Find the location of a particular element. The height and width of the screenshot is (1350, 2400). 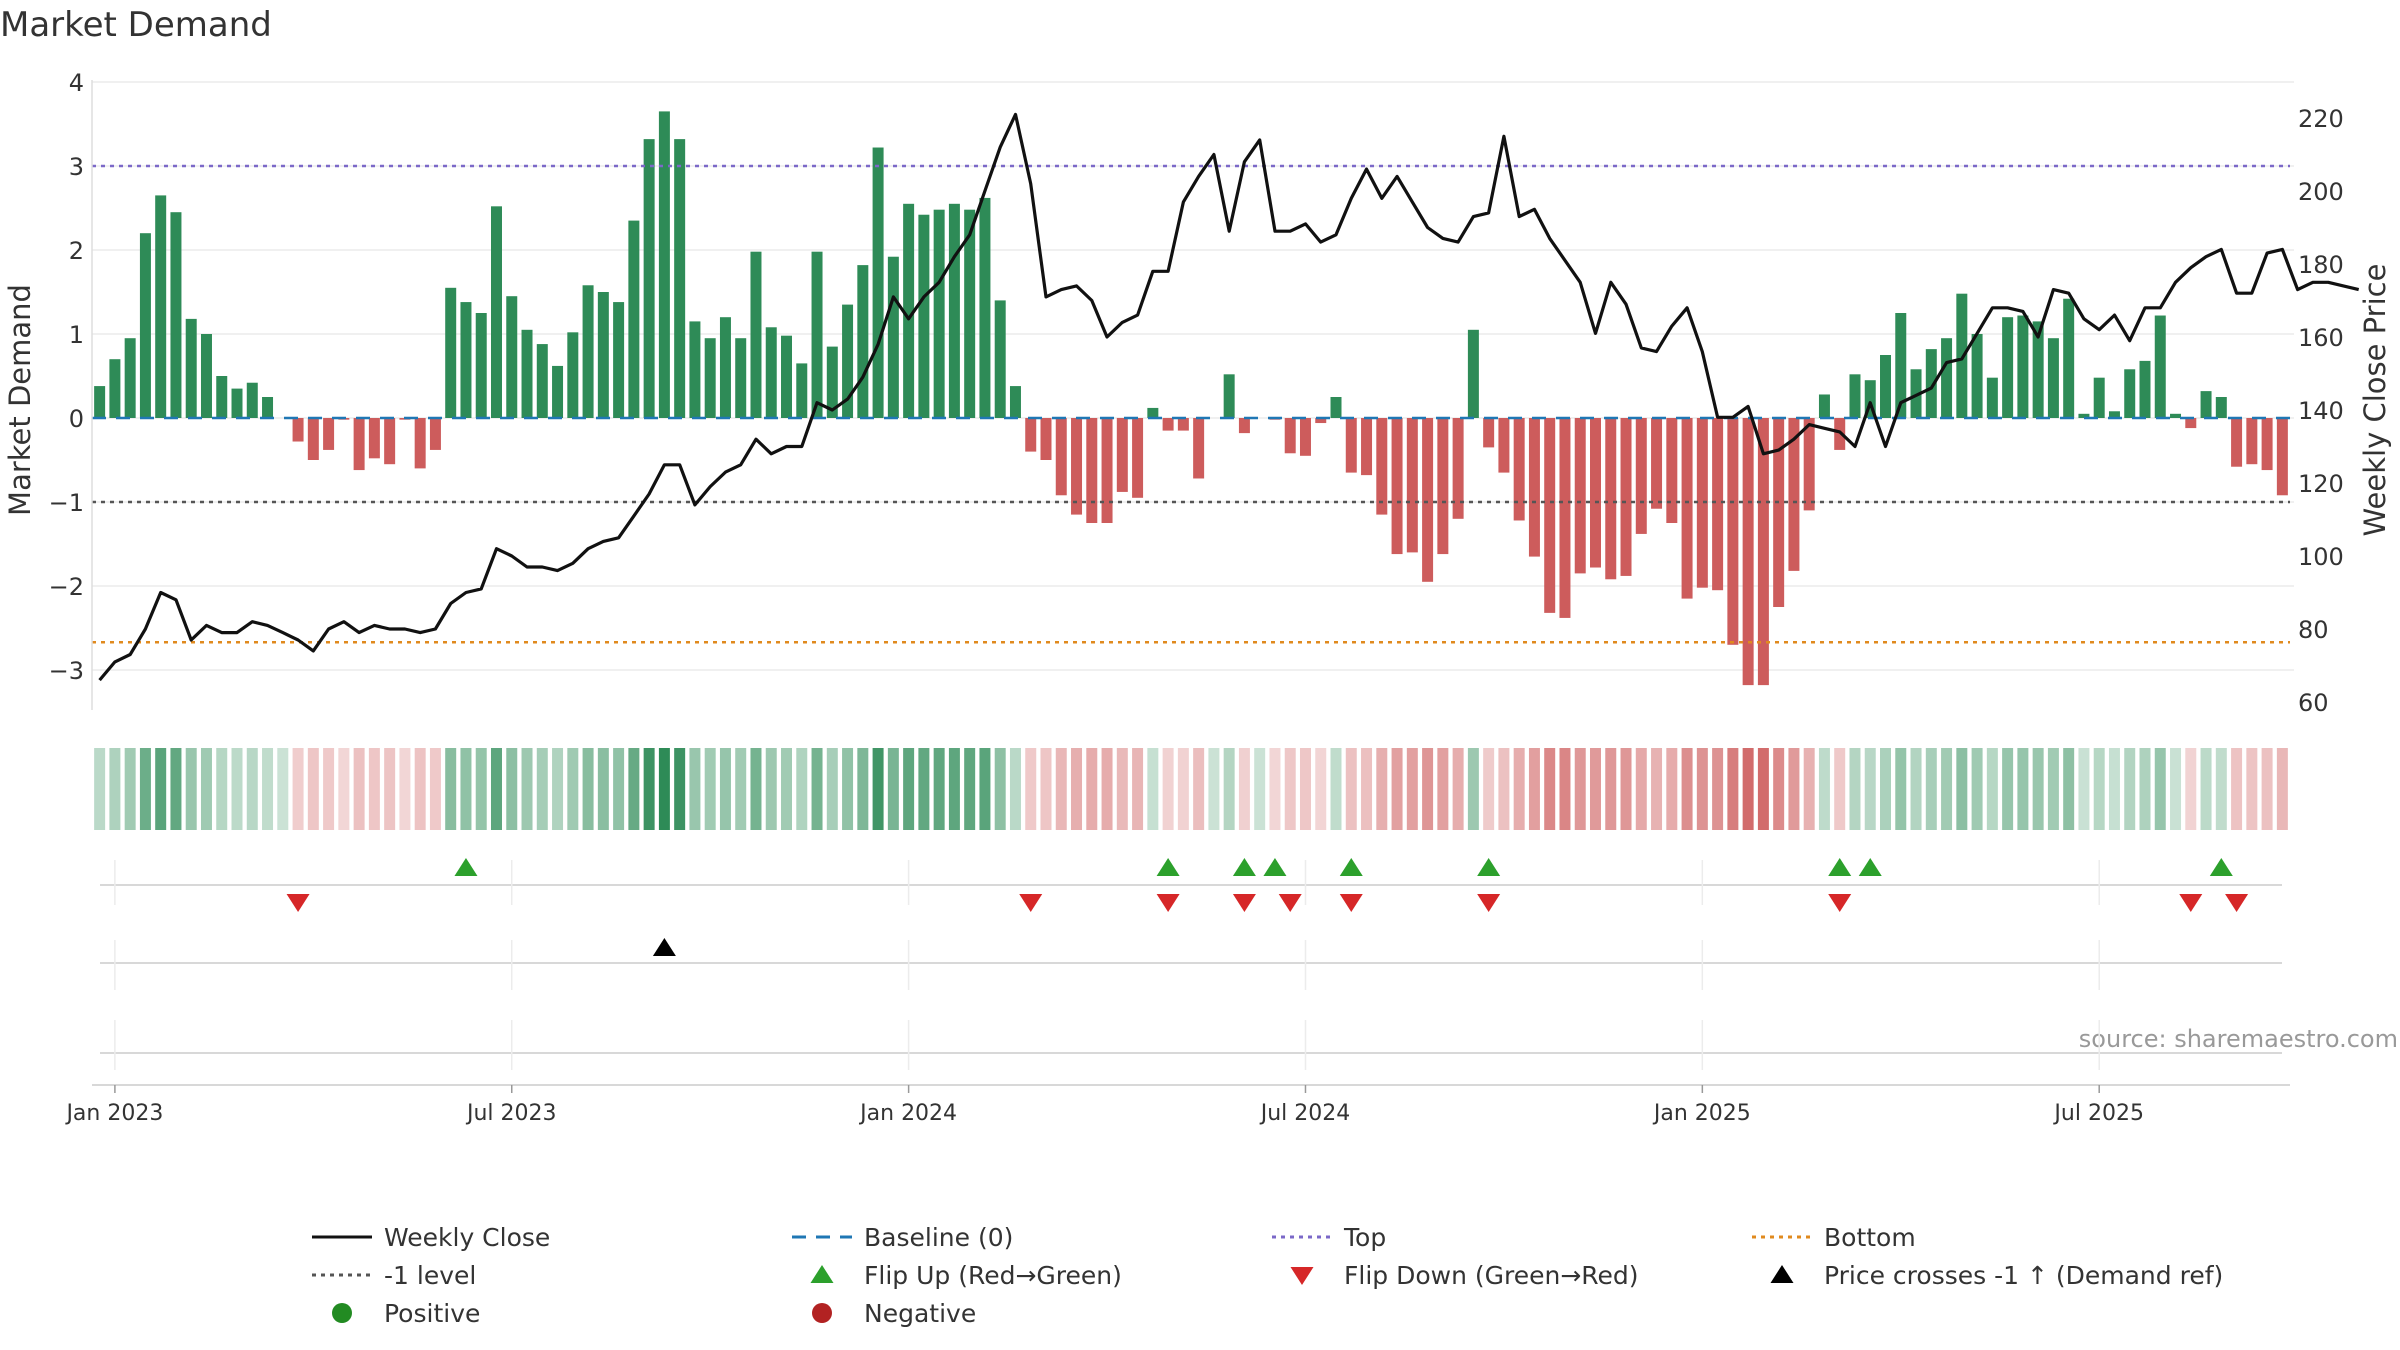

y-tick-label-right: 120 is located at coordinates (2321, 484).